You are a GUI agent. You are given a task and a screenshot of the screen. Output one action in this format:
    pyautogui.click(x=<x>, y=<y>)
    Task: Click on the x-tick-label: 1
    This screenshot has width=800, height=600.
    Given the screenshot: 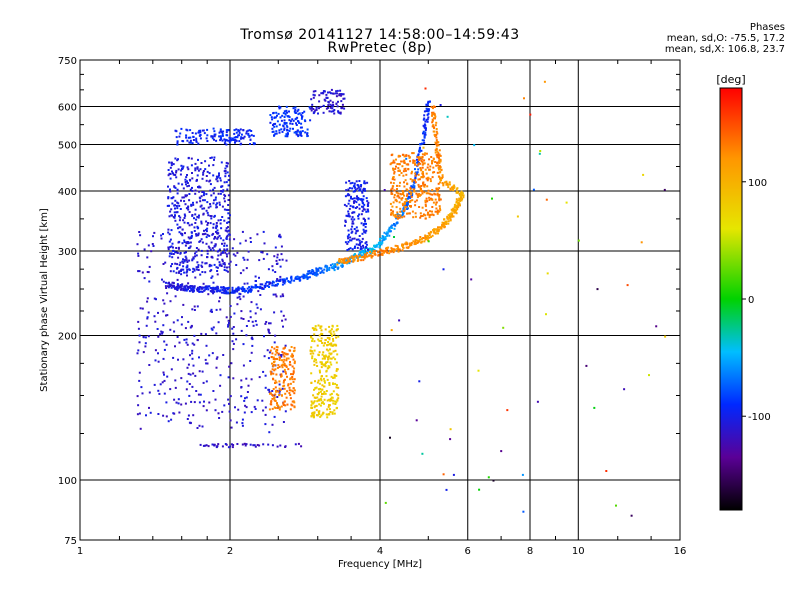 What is the action you would take?
    pyautogui.click(x=80, y=551)
    